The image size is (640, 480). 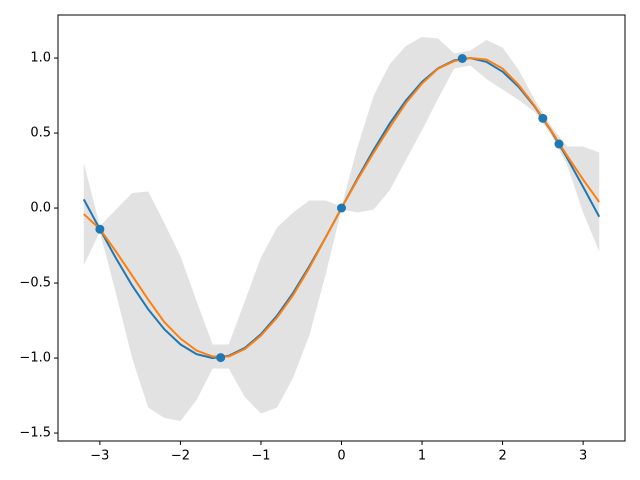 I want to click on x-tick-label: 2, so click(x=502, y=456).